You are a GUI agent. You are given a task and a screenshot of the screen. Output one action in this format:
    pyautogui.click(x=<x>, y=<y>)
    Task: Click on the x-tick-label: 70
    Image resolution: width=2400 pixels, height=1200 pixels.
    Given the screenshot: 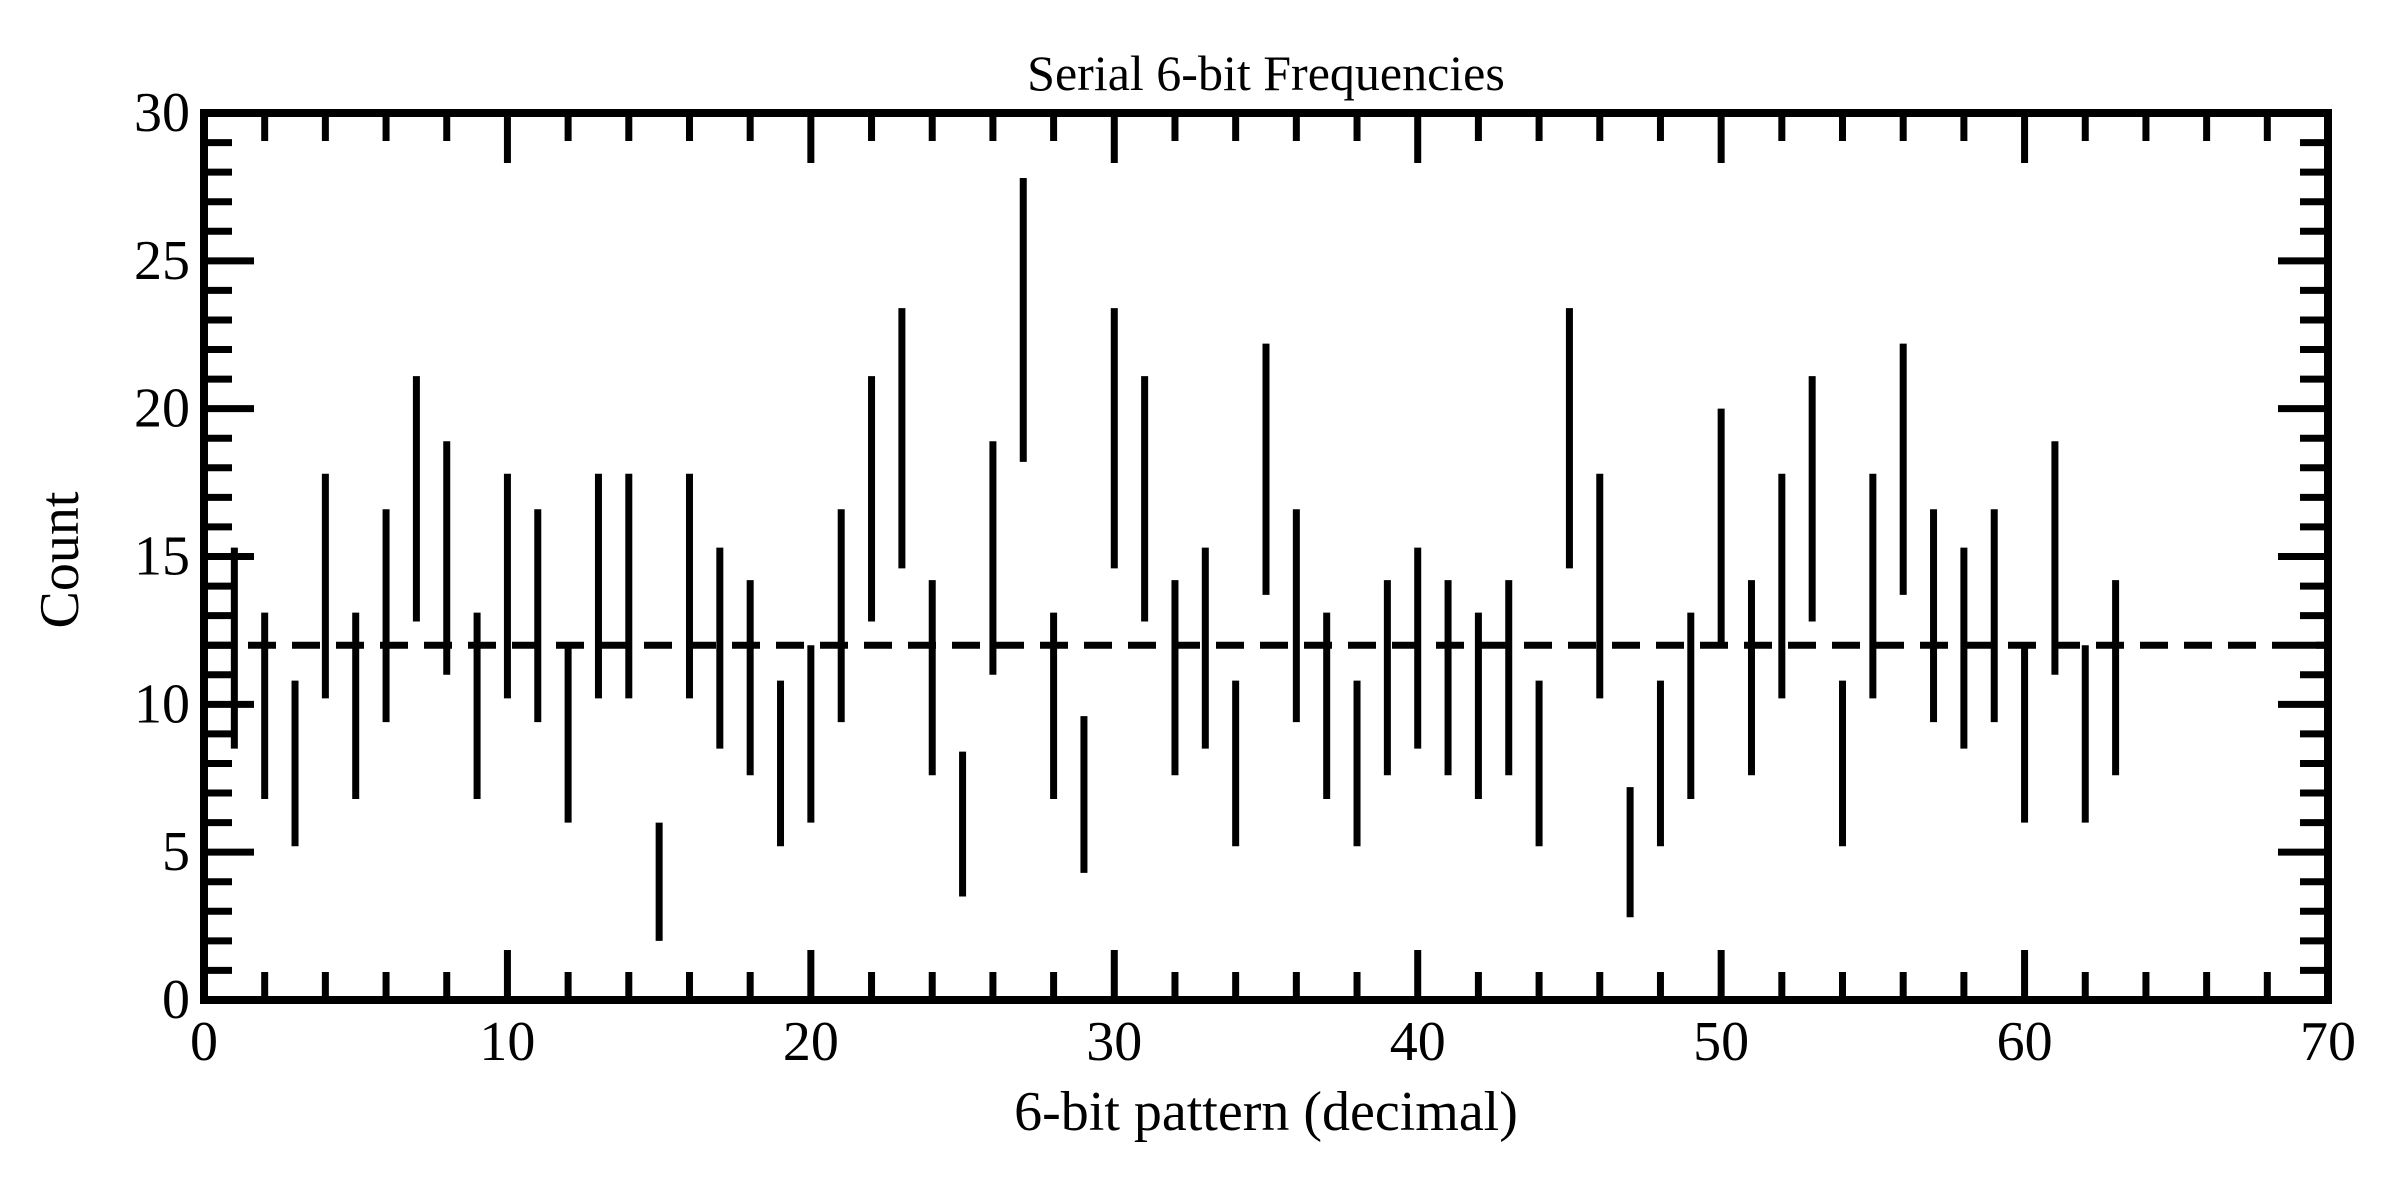 What is the action you would take?
    pyautogui.click(x=2328, y=1042)
    